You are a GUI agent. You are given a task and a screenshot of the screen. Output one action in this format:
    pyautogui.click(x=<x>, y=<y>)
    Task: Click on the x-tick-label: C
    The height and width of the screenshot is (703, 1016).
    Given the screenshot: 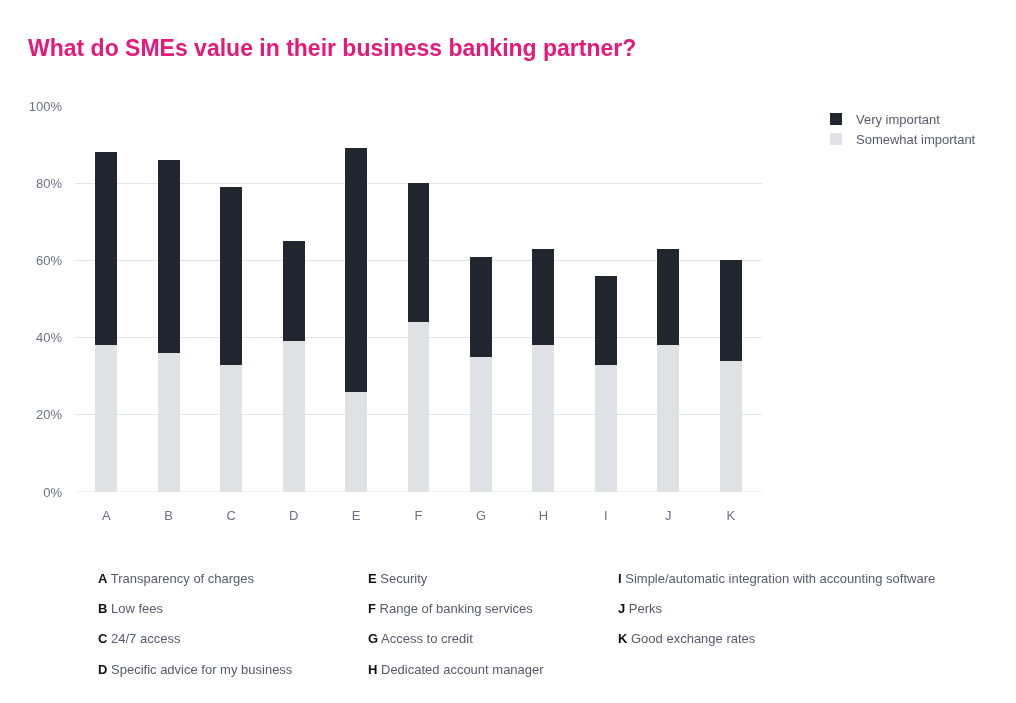 What is the action you would take?
    pyautogui.click(x=231, y=515)
    